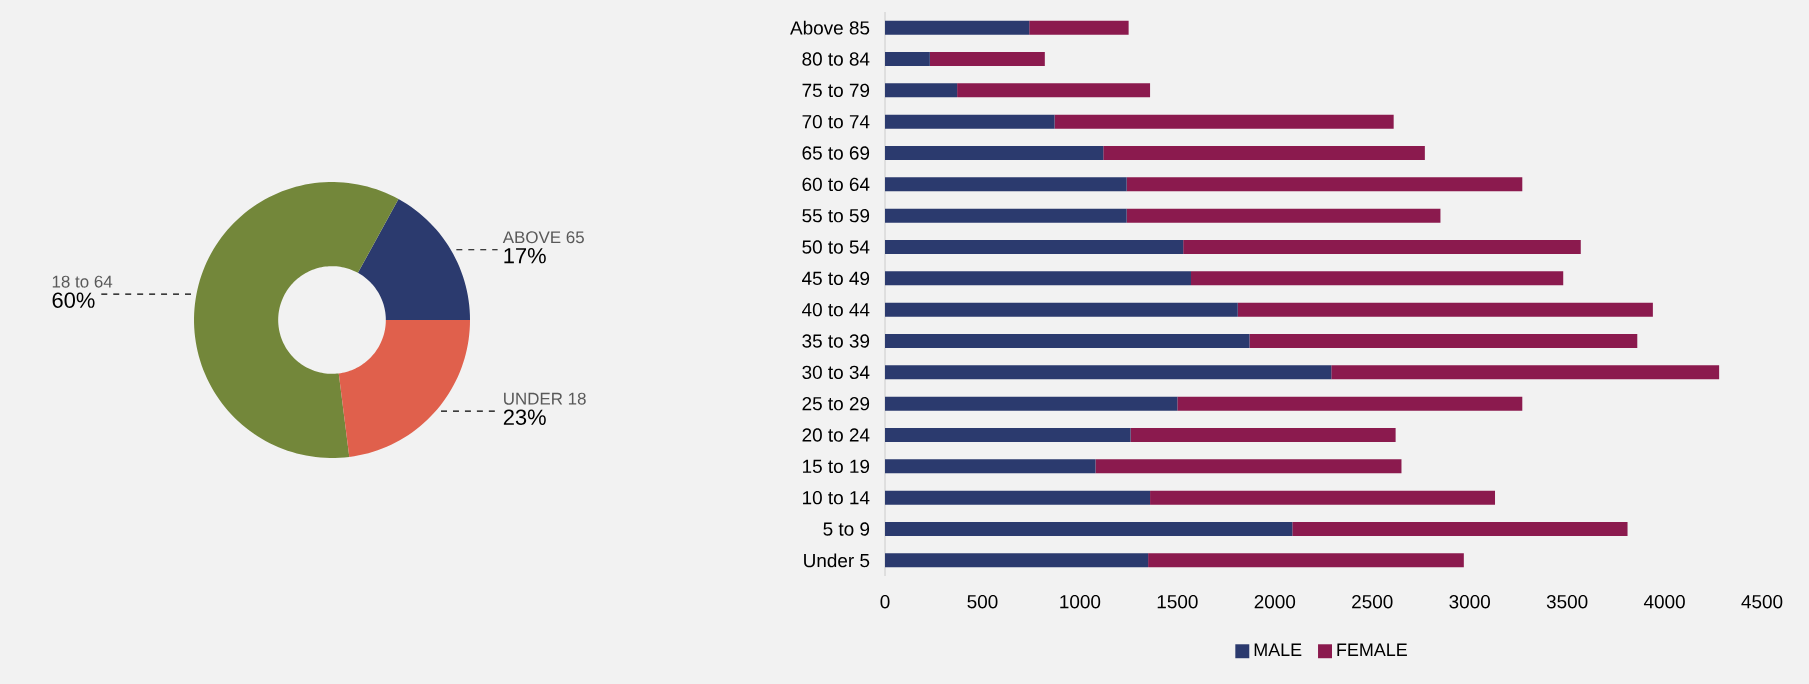 This screenshot has width=1809, height=684. What do you see at coordinates (82, 281) in the screenshot?
I see `slice-label: 18 to 64` at bounding box center [82, 281].